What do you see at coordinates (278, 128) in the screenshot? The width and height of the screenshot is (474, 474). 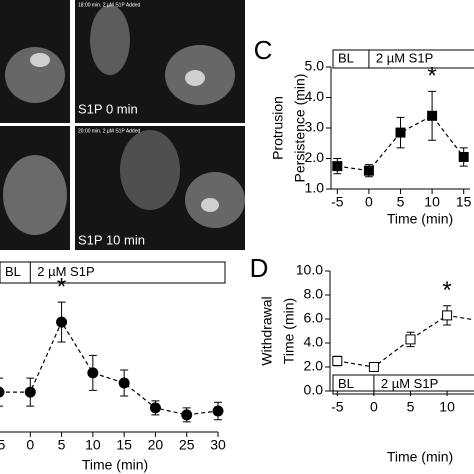 I see `y-axis-label: Protrusion` at bounding box center [278, 128].